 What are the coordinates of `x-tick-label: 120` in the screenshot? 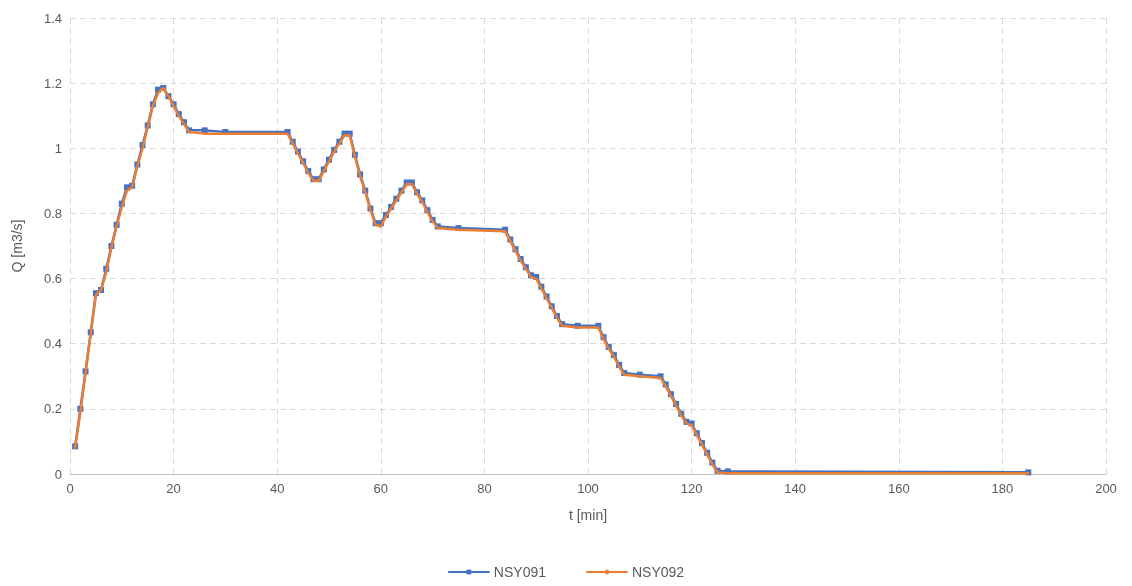 It's located at (691, 488).